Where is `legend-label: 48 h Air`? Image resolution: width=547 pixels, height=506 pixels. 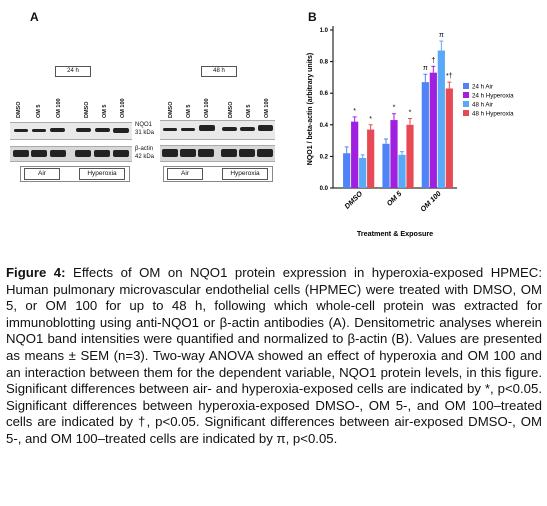 legend-label: 48 h Air is located at coordinates (482, 105).